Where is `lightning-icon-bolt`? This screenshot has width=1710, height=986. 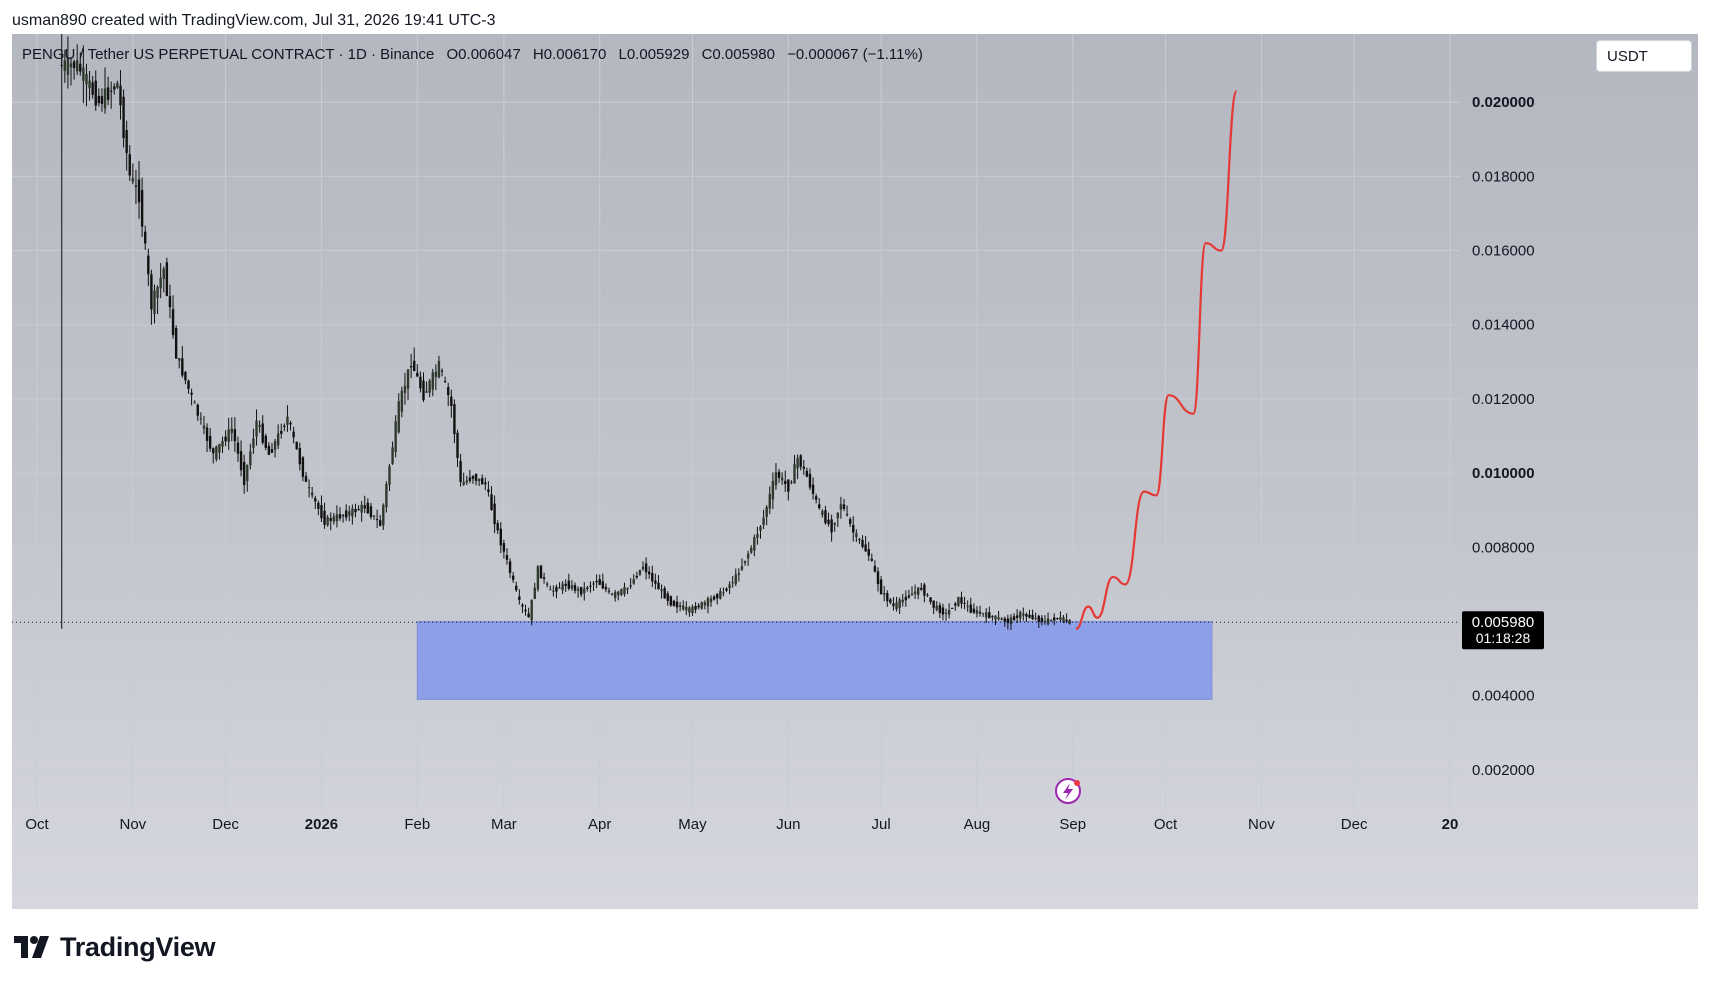
lightning-icon-bolt is located at coordinates (1068, 791).